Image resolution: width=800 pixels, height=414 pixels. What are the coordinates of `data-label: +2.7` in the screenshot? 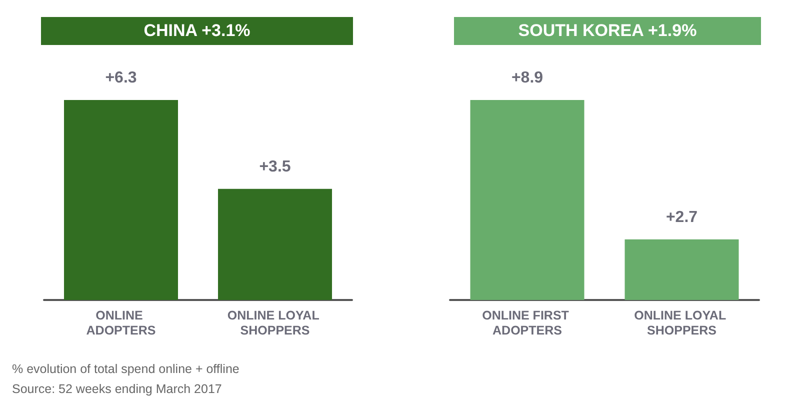 It's located at (682, 217).